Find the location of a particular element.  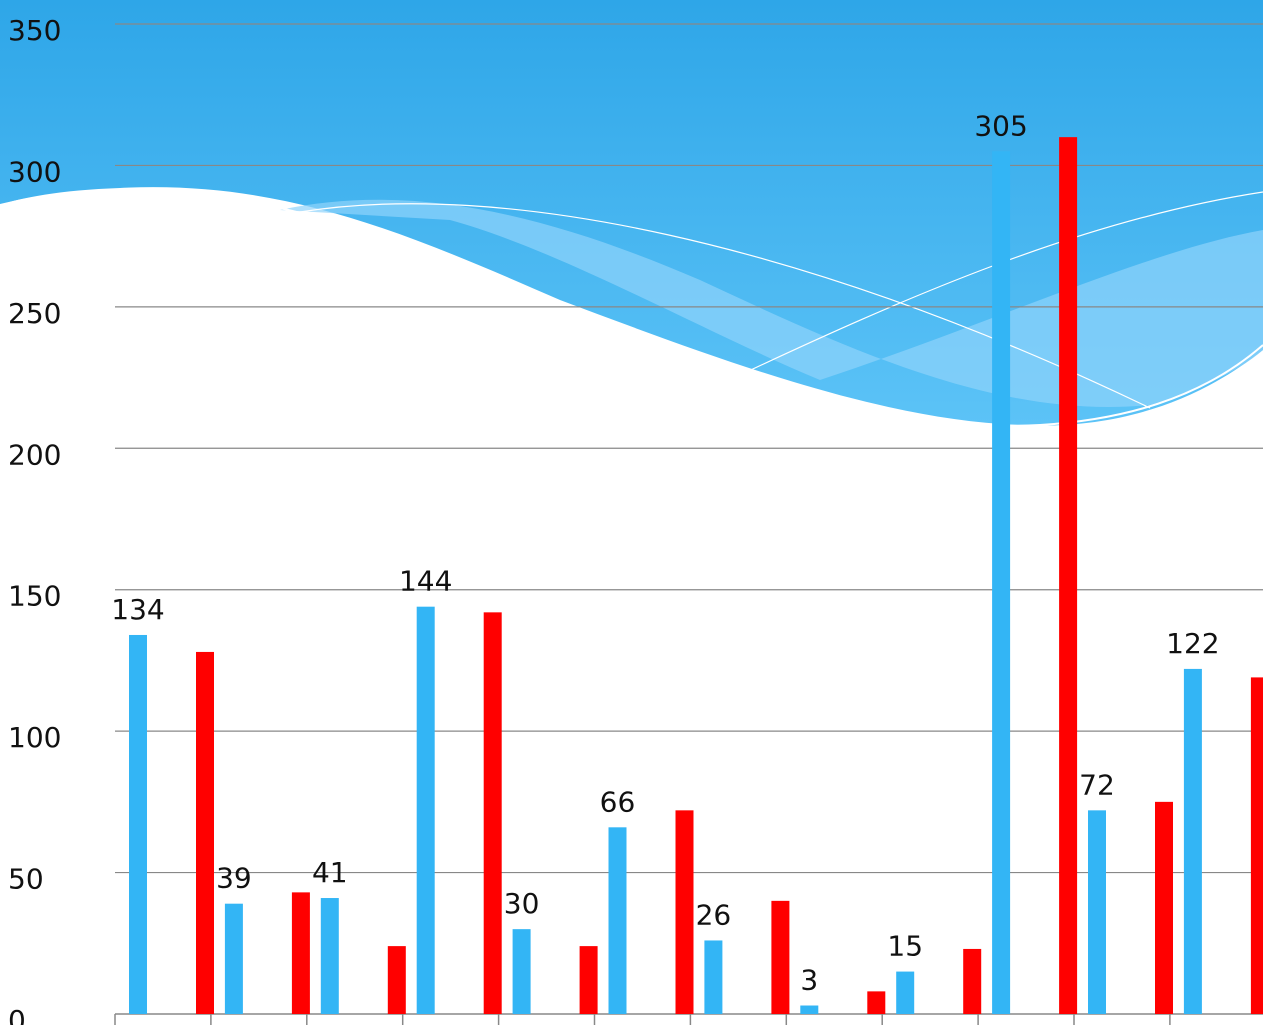

data-label: 72 is located at coordinates (1097, 784).